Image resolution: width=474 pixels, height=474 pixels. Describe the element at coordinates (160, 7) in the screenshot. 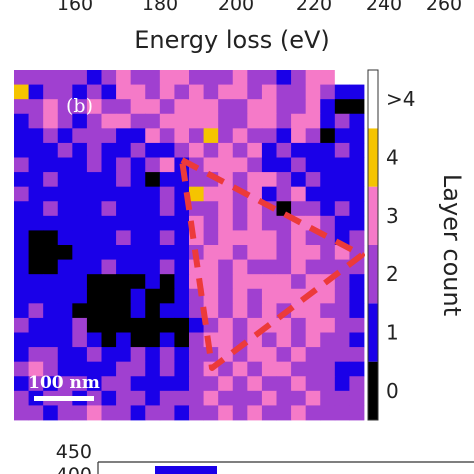

I see `top-tick-180: 180` at that location.